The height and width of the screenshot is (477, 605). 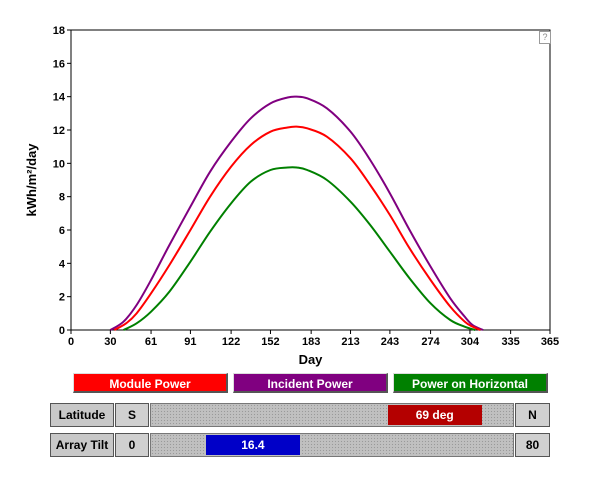 What do you see at coordinates (62, 298) in the screenshot?
I see `y-tick-label: 2` at bounding box center [62, 298].